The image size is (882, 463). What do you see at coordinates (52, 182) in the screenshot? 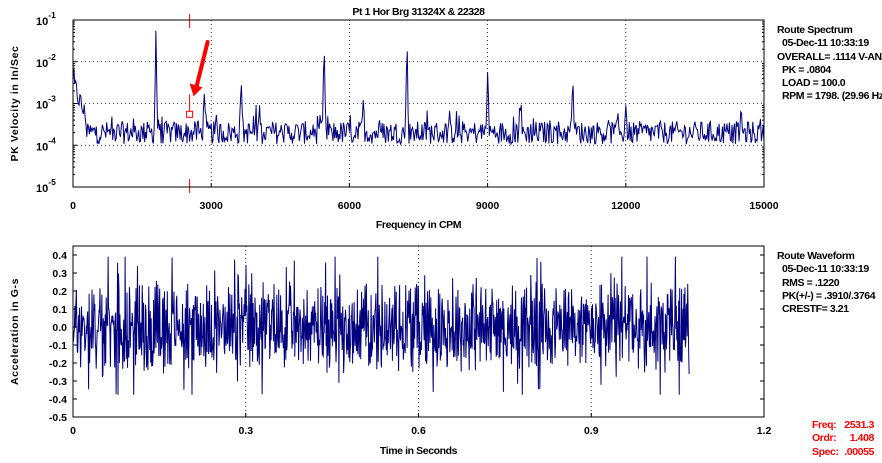
I see `spectrum-y-tick-exponent: -5` at bounding box center [52, 182].